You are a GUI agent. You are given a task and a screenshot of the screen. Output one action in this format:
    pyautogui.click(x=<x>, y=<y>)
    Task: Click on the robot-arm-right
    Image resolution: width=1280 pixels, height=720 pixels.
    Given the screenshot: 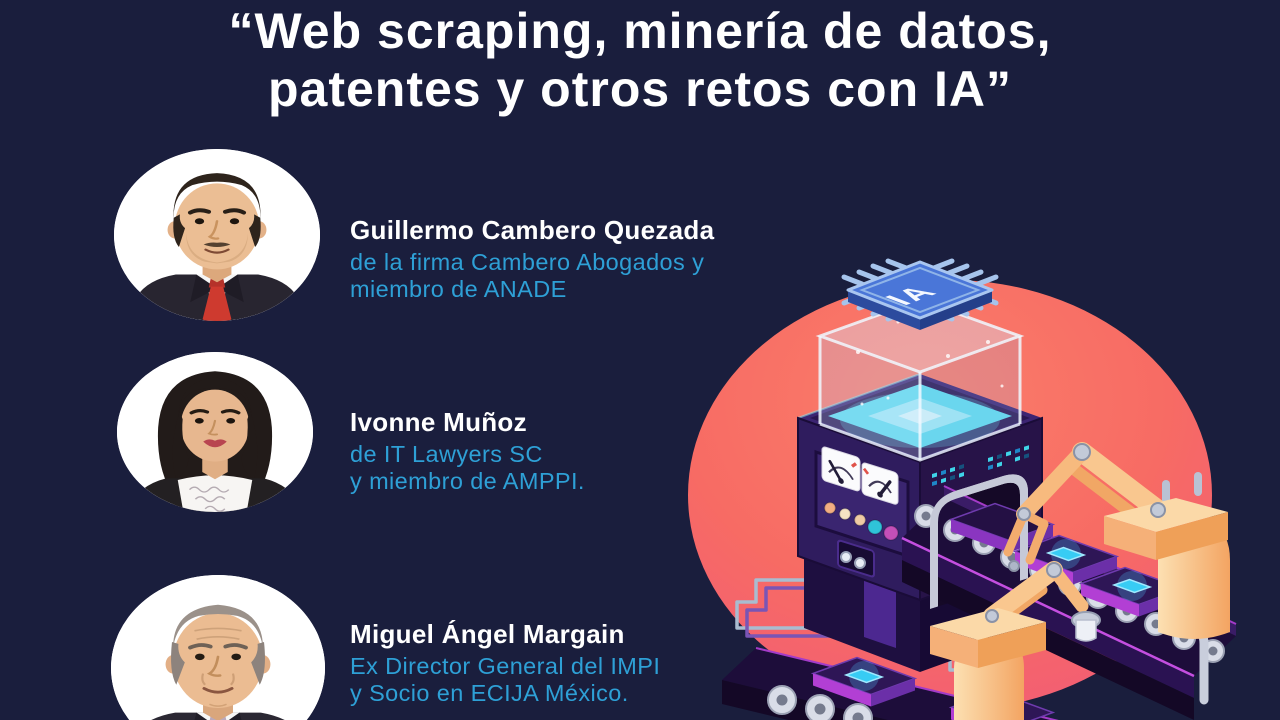 What is the action you would take?
    pyautogui.click(x=1116, y=540)
    